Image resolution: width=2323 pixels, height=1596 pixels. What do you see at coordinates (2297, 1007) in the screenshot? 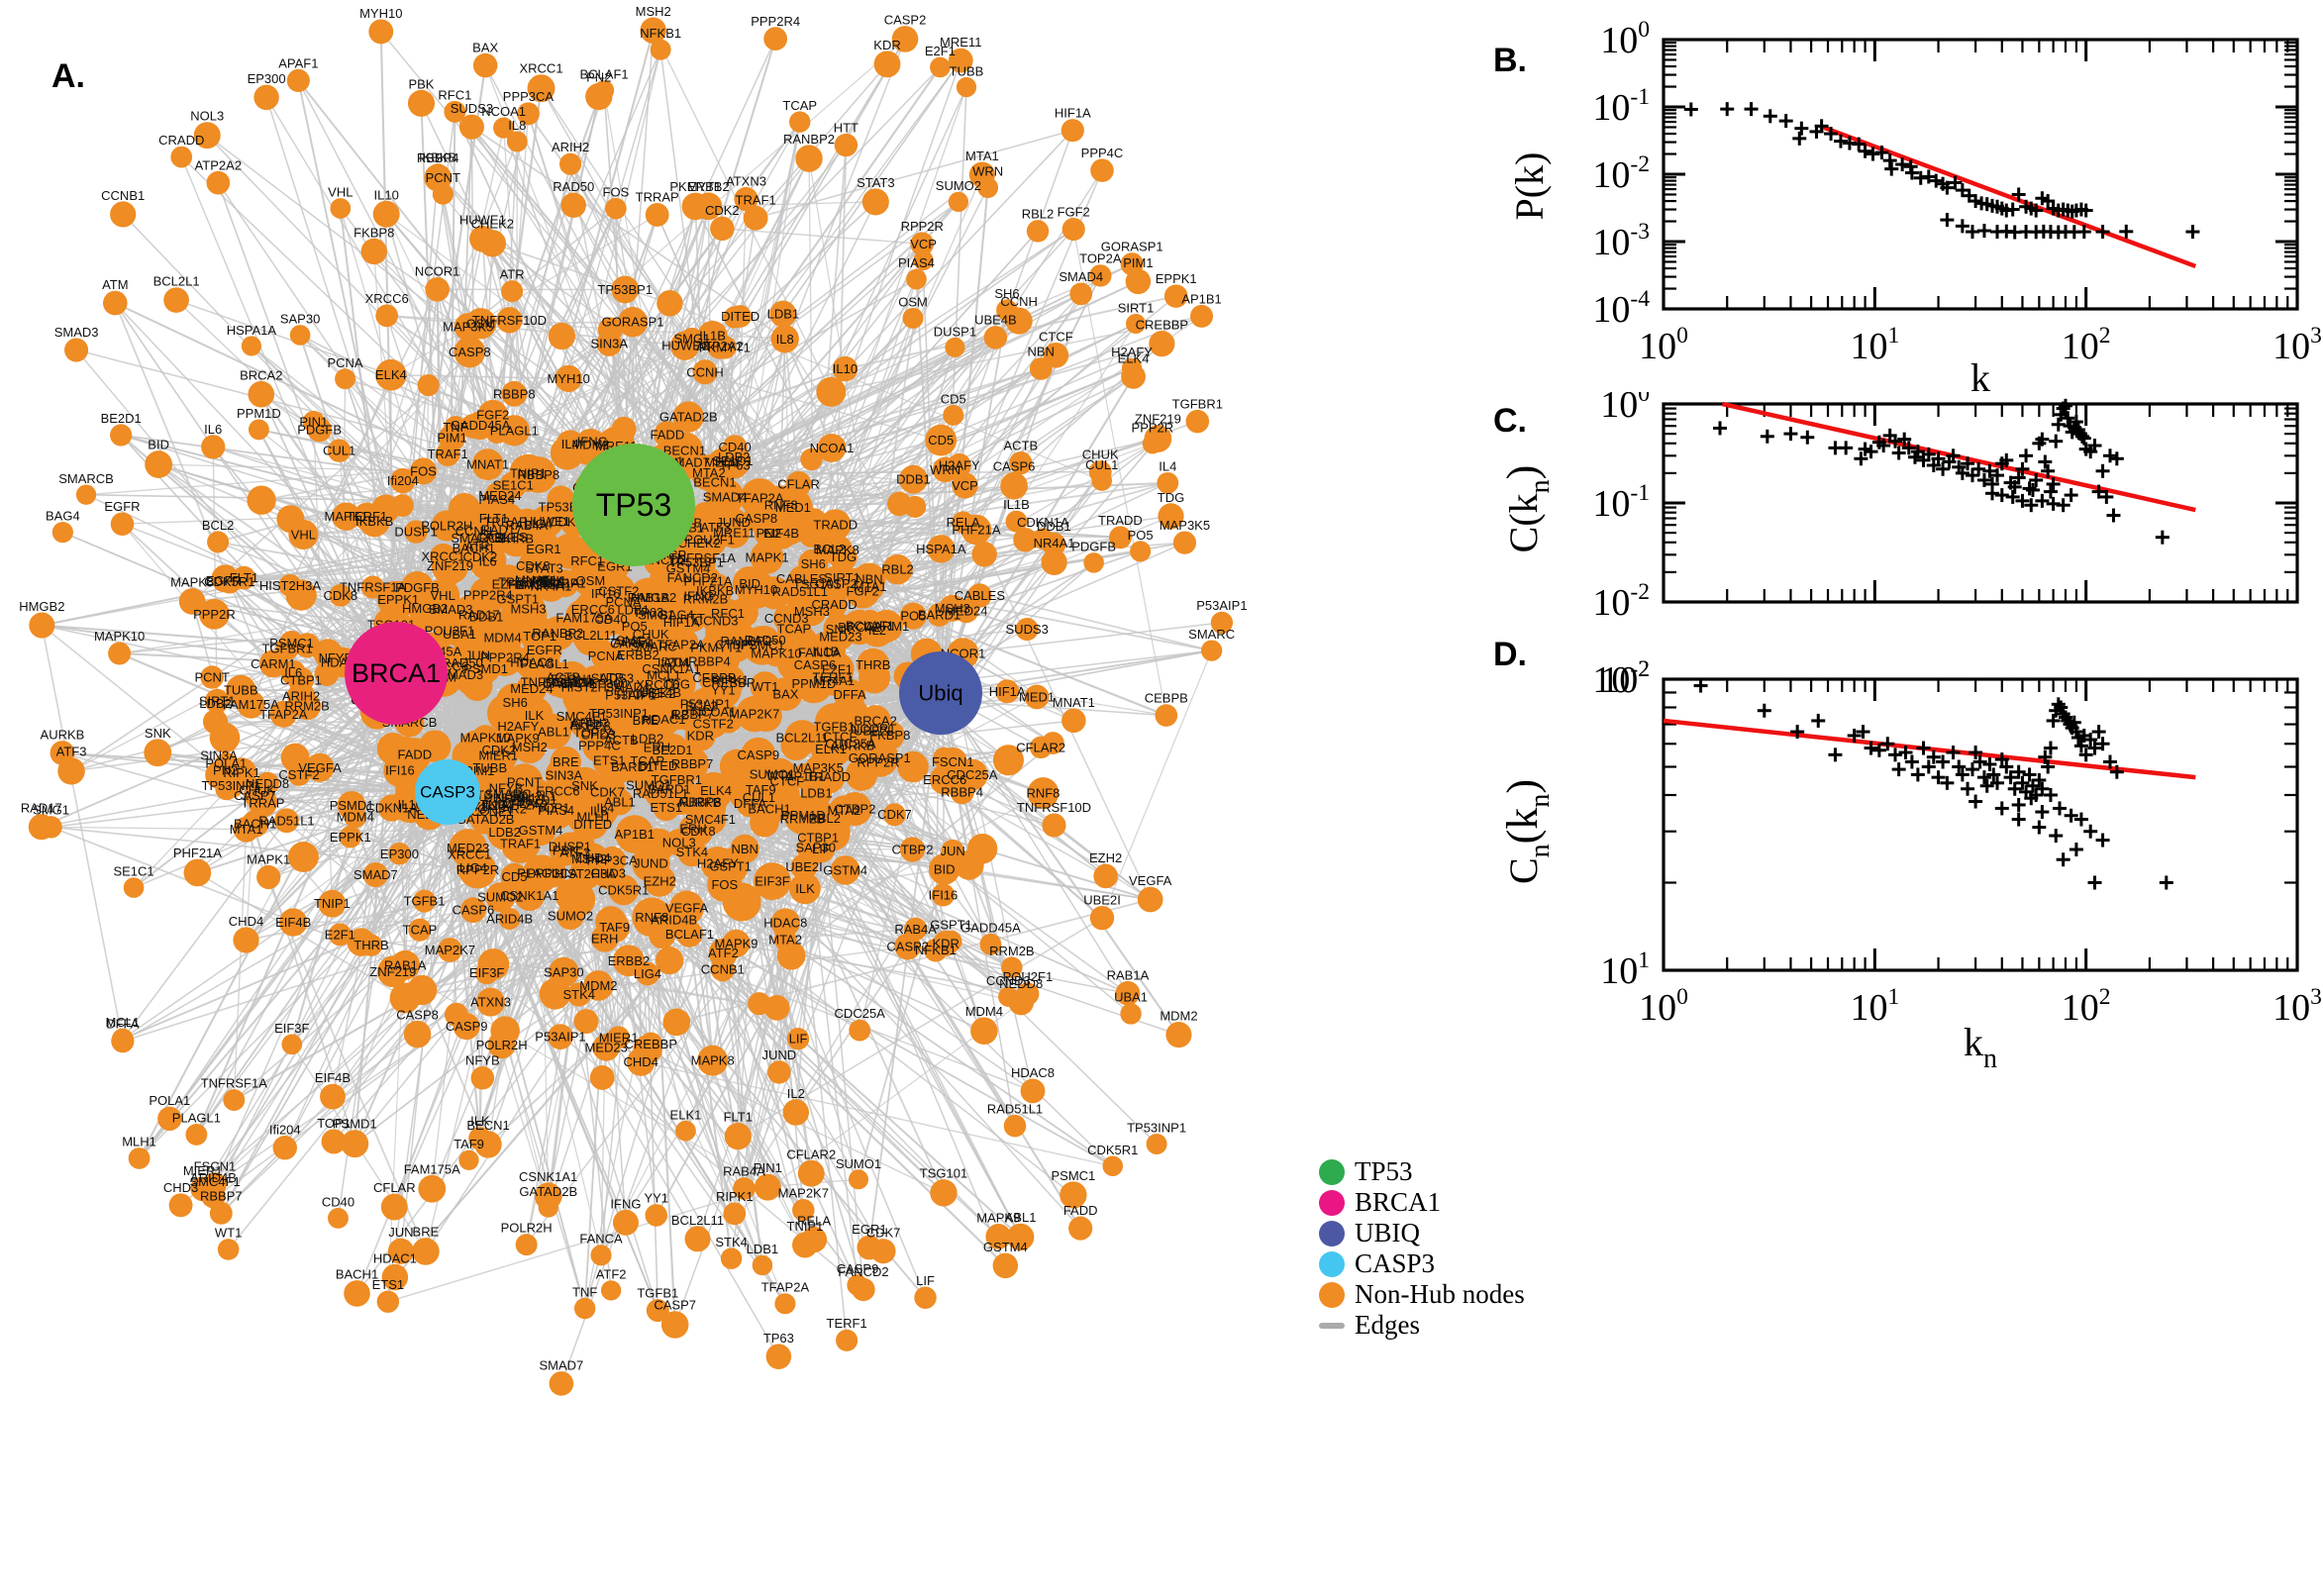
I see `tick-label: 10³` at bounding box center [2297, 1007].